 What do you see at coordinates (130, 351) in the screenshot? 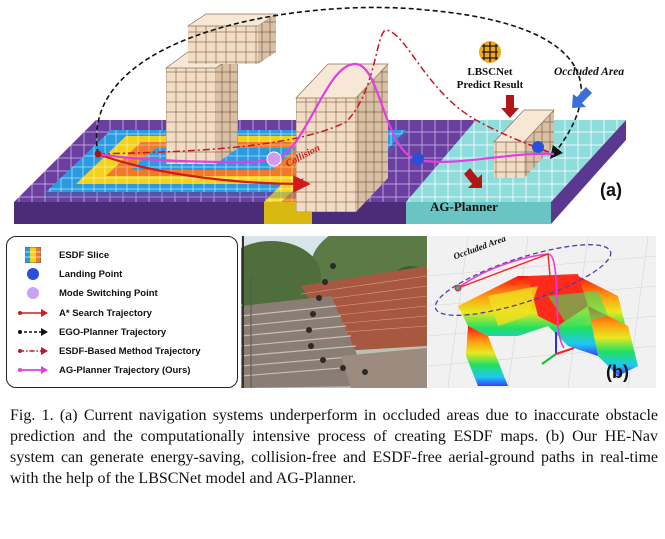
I see `legend-label: ESDF-Based Method Trajectory` at bounding box center [130, 351].